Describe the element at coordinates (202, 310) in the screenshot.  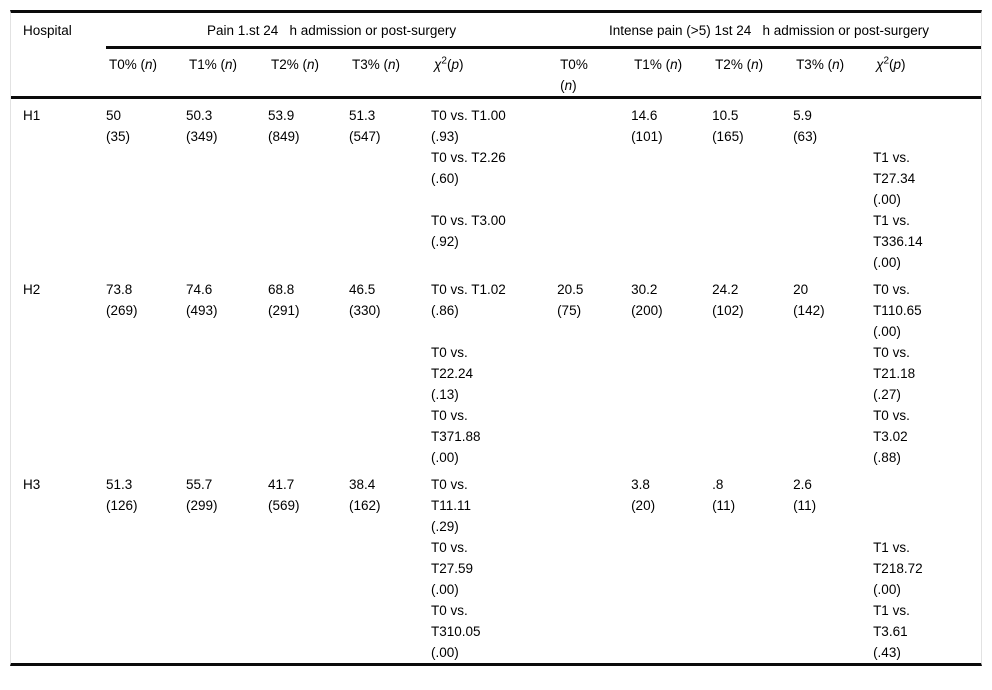
I see `cell-line: (493)` at that location.